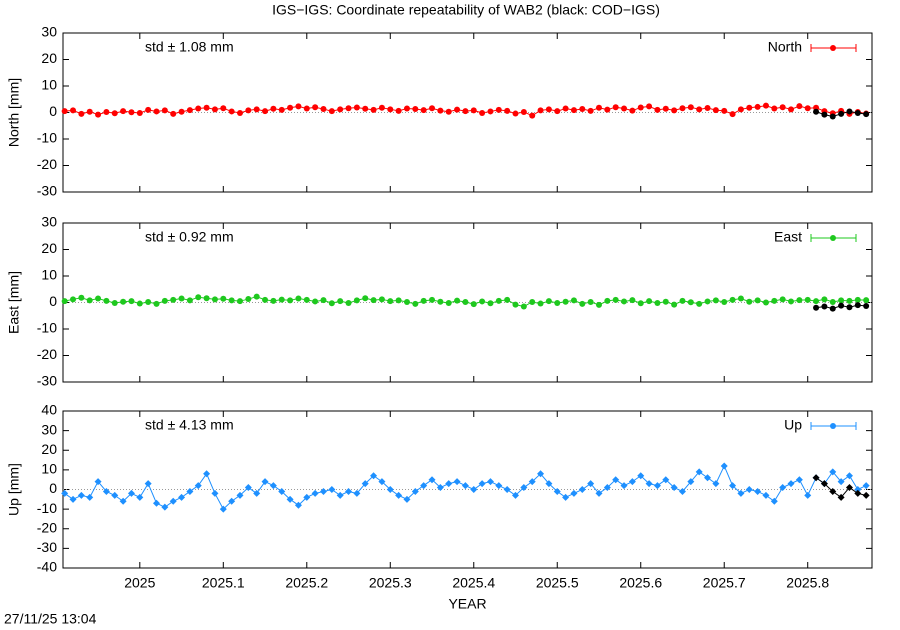  I want to click on x-tick-label: 2025.6, so click(640, 583).